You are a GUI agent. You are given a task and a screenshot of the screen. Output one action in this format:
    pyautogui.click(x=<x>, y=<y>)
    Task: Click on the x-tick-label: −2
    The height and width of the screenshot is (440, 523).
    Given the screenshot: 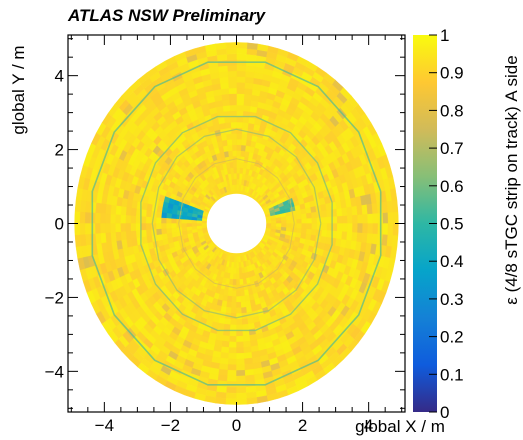 What is the action you would take?
    pyautogui.click(x=170, y=425)
    